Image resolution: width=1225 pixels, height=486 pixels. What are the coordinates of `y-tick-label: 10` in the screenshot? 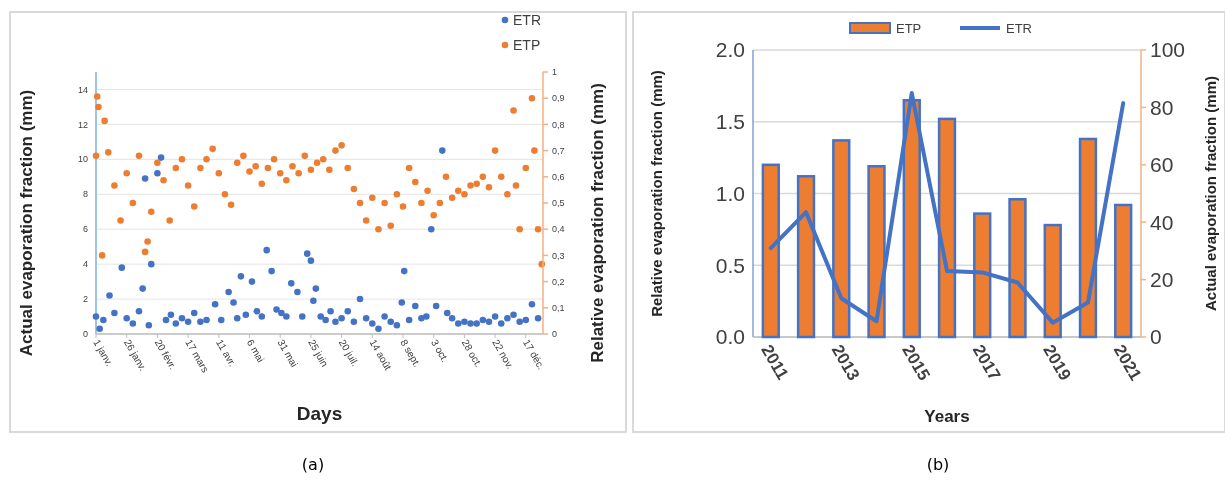 It's located at (82, 159).